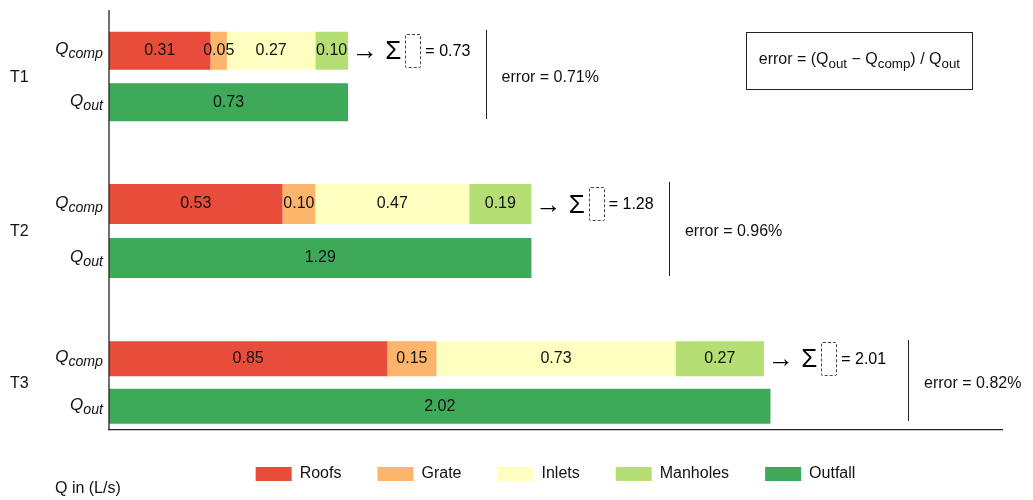 The width and height of the screenshot is (1033, 500). I want to click on legend-label: Outfall, so click(832, 473).